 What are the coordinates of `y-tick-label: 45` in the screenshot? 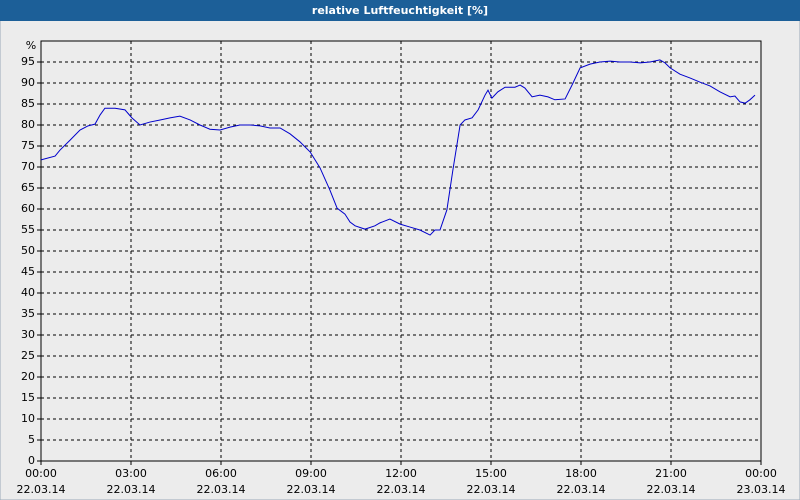 It's located at (28, 271).